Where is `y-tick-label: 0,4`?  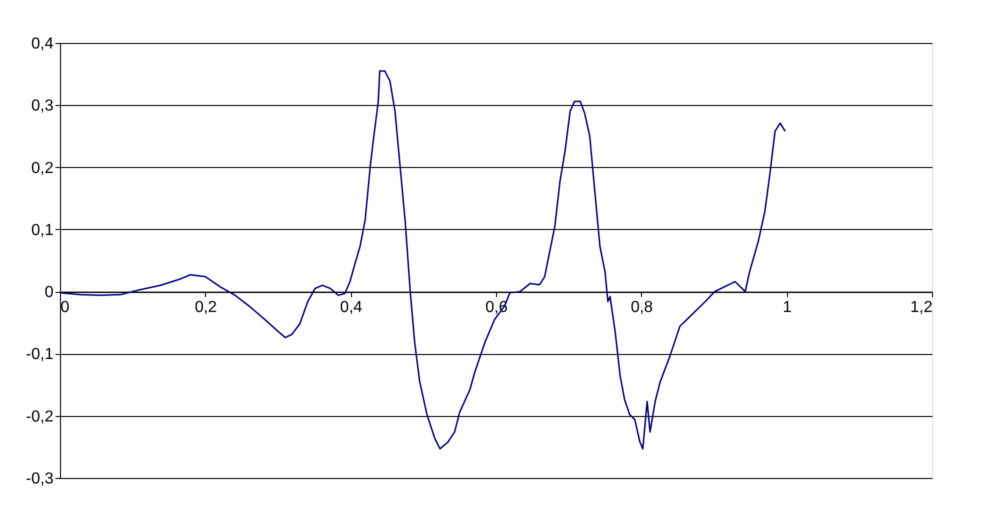 y-tick-label: 0,4 is located at coordinates (42, 44).